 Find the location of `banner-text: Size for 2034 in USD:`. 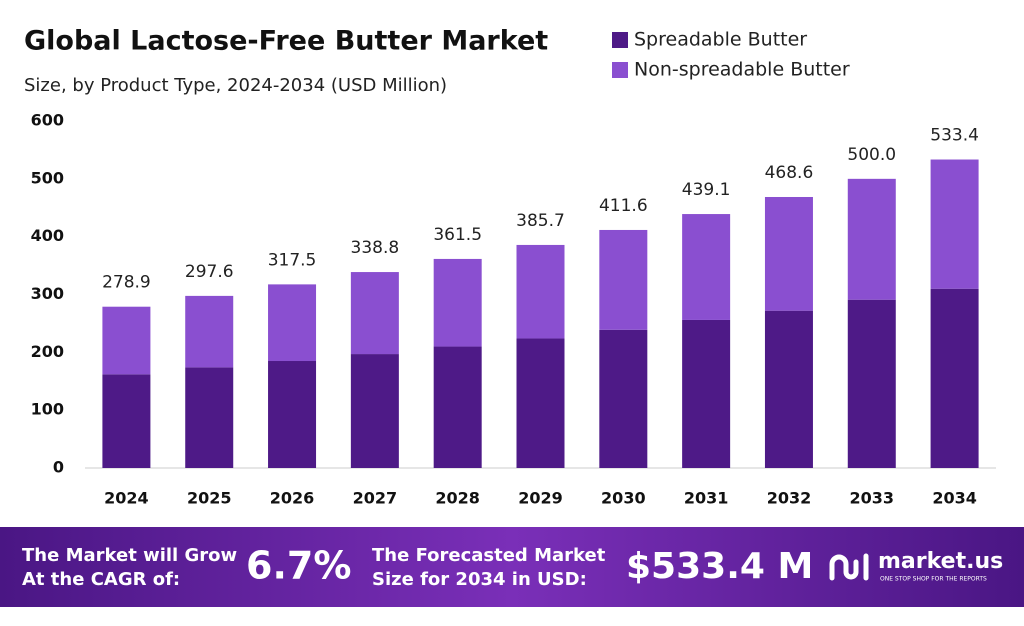

banner-text: Size for 2034 in USD: is located at coordinates (479, 579).